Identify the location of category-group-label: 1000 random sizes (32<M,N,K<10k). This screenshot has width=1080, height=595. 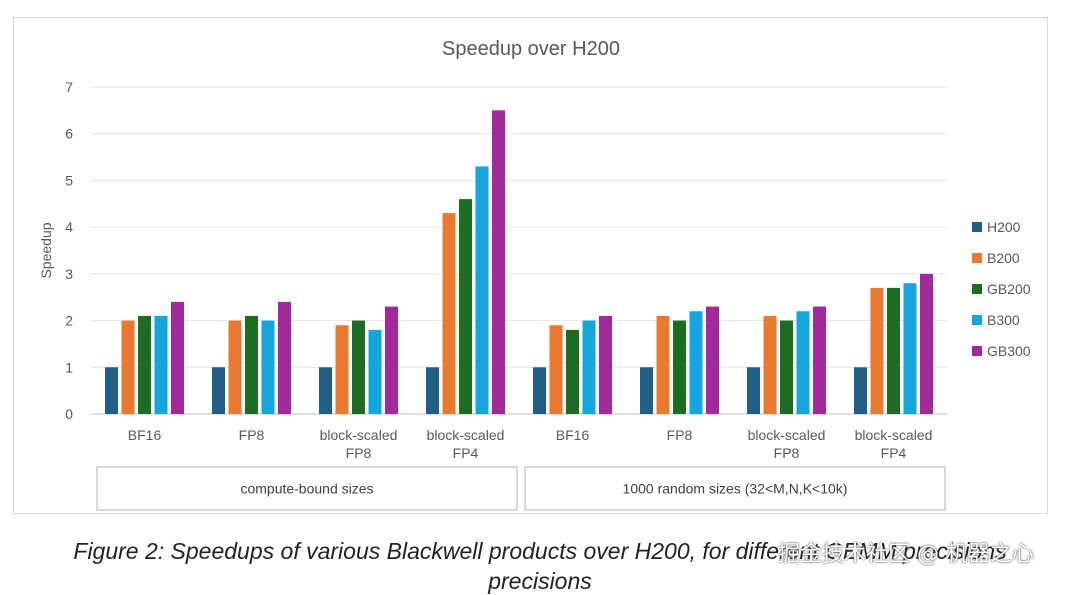
(735, 489).